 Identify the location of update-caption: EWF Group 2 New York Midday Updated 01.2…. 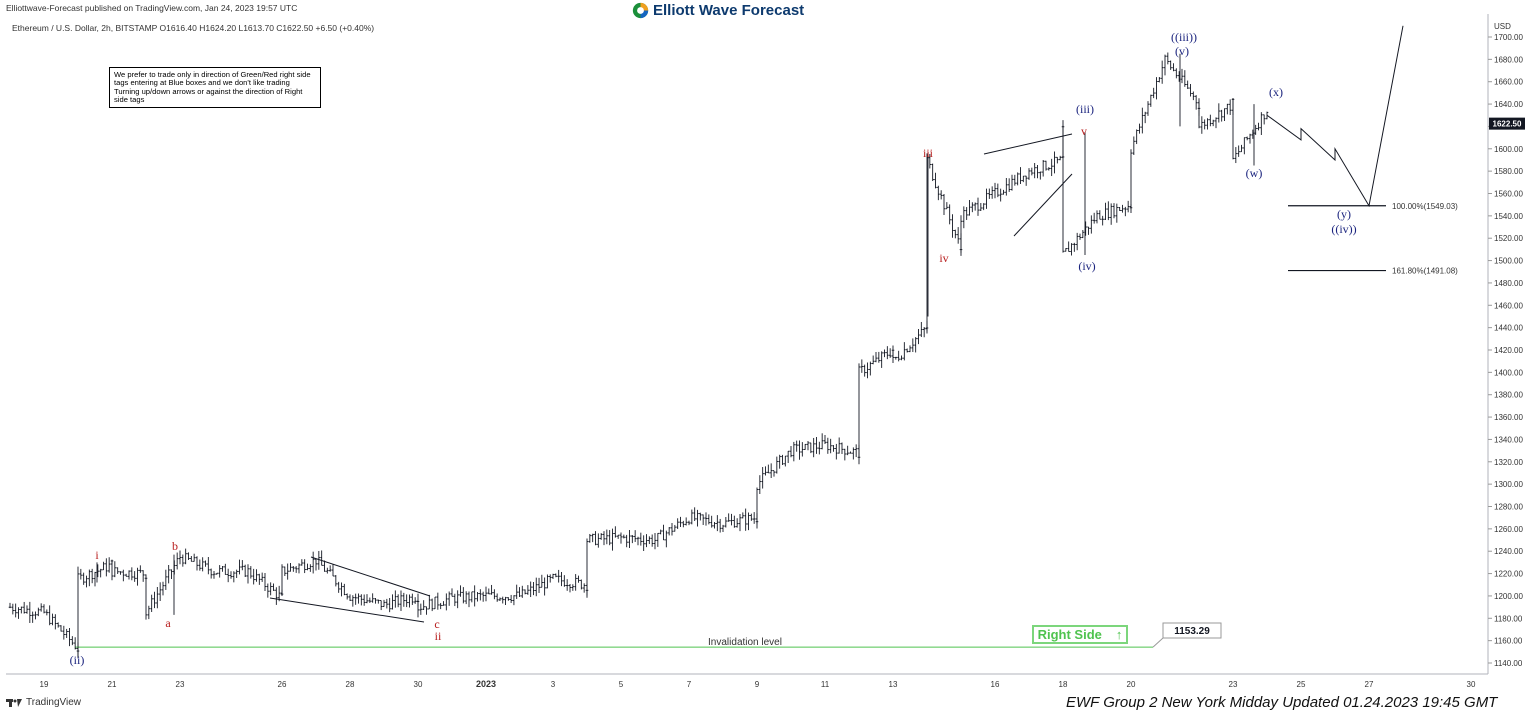
(1282, 702).